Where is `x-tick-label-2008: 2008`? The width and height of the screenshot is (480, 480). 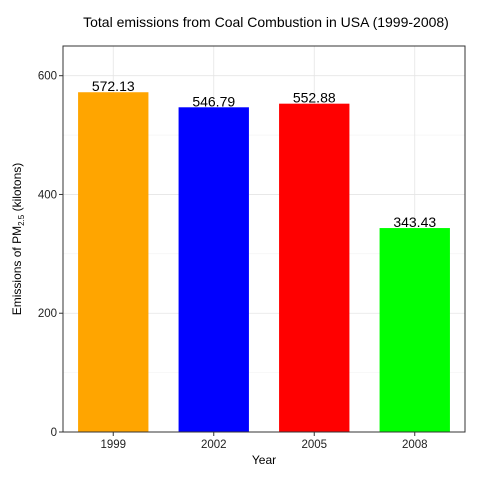
x-tick-label-2008: 2008 is located at coordinates (415, 445).